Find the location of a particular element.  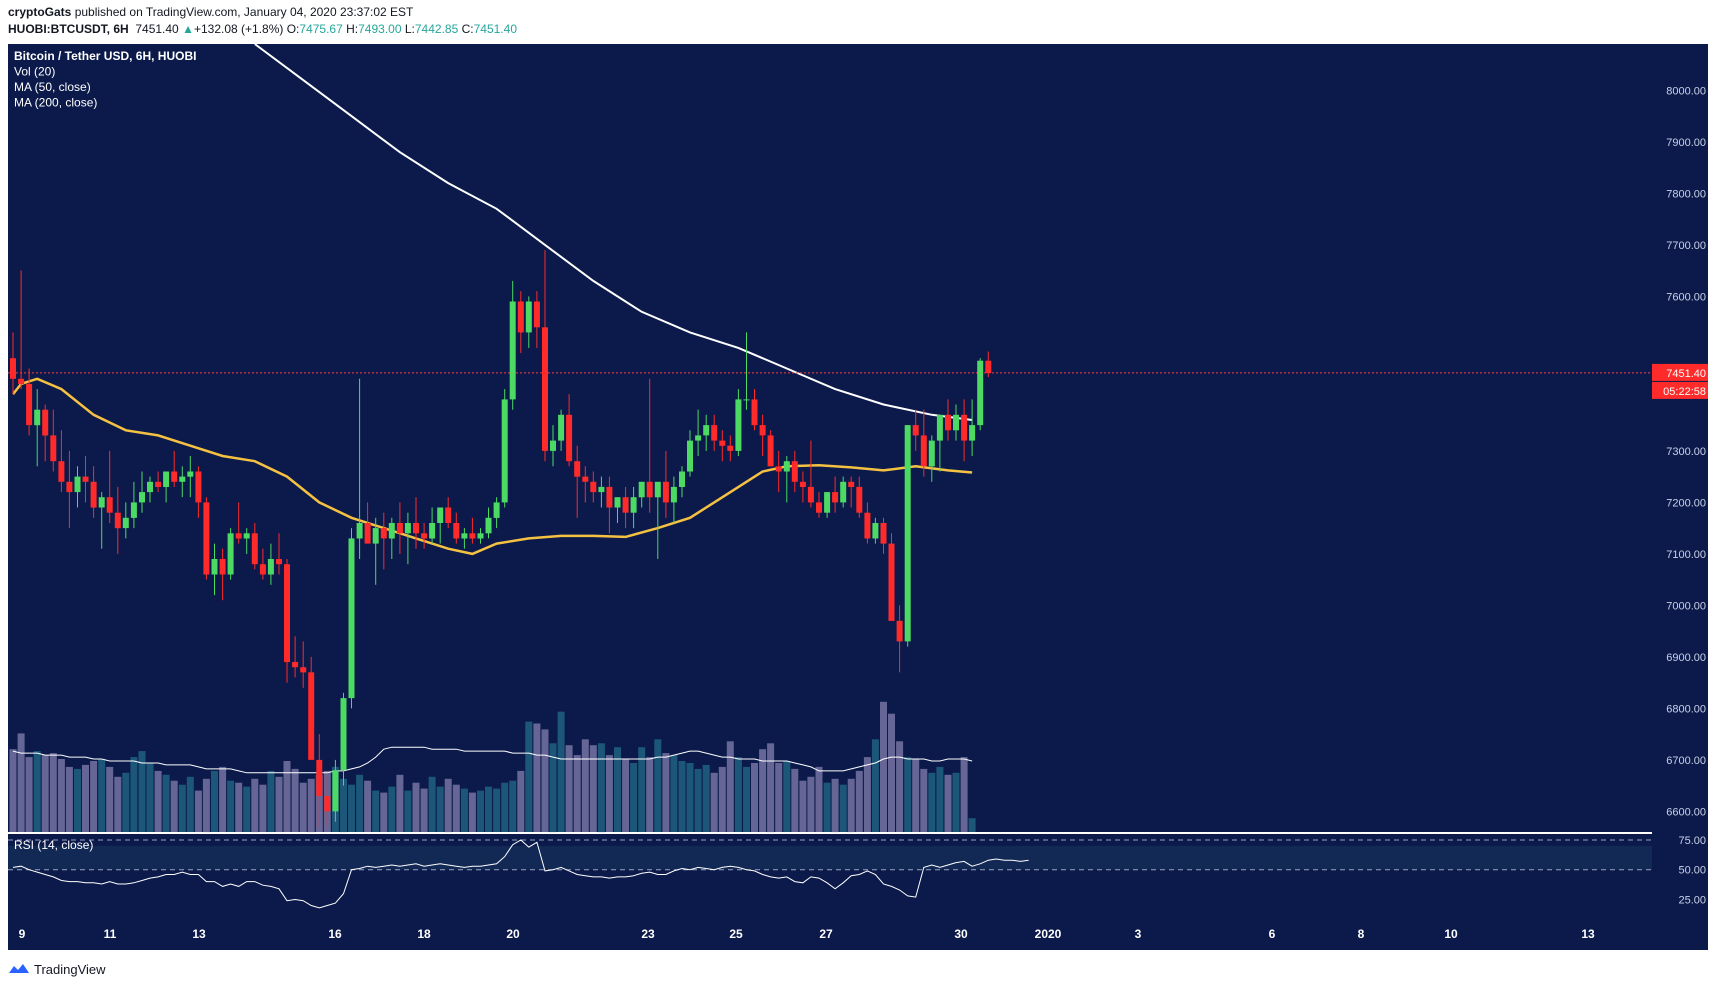

time-tick-label: 11 is located at coordinates (110, 934).